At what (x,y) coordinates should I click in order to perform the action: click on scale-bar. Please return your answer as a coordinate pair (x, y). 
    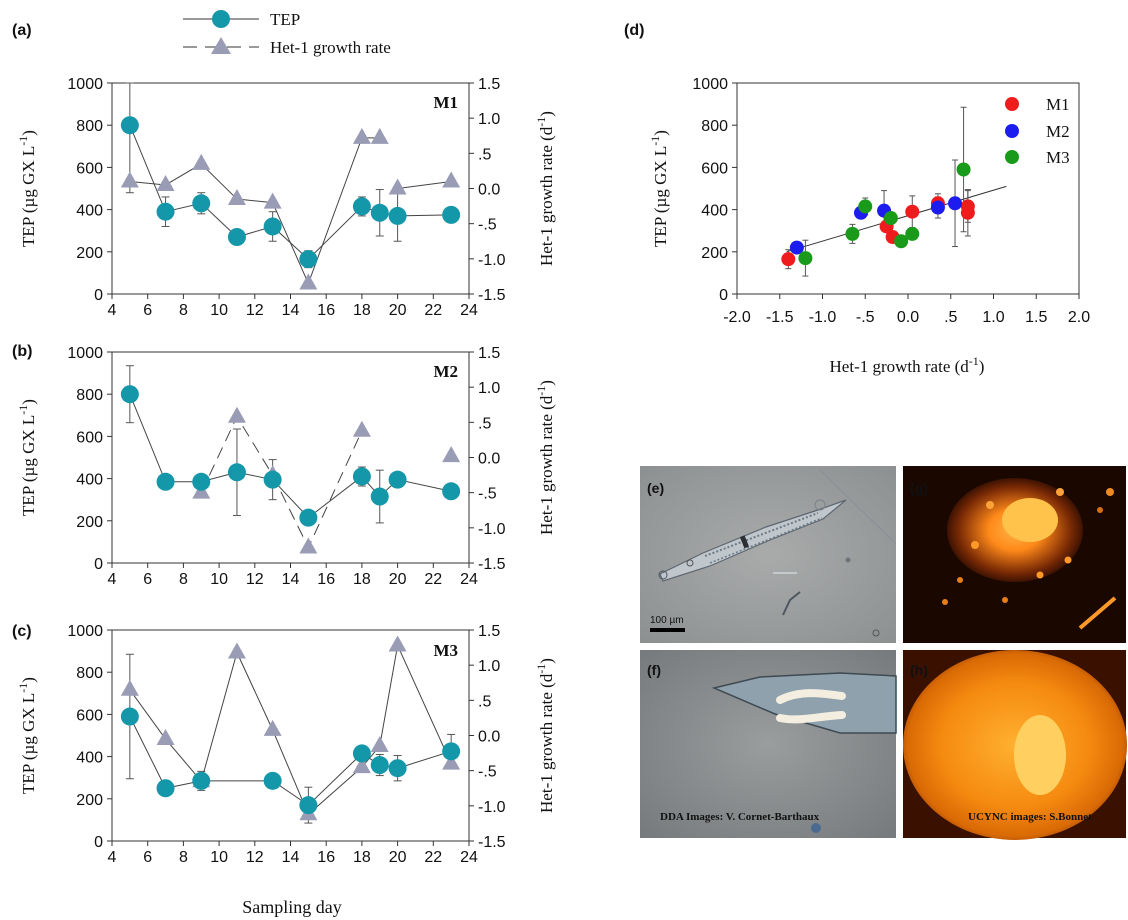
    Looking at the image, I should click on (667, 630).